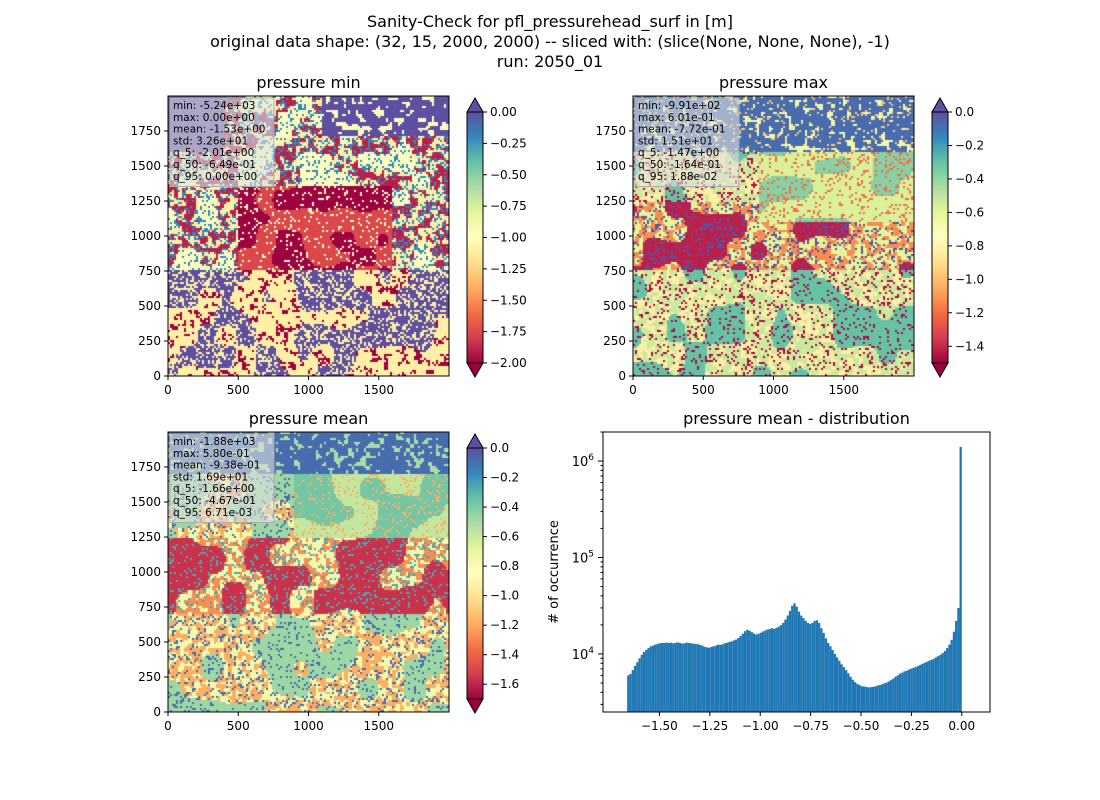 This screenshot has width=1100, height=800. Describe the element at coordinates (145, 166) in the screenshot. I see `y-tick-label-0-6: 1500` at that location.